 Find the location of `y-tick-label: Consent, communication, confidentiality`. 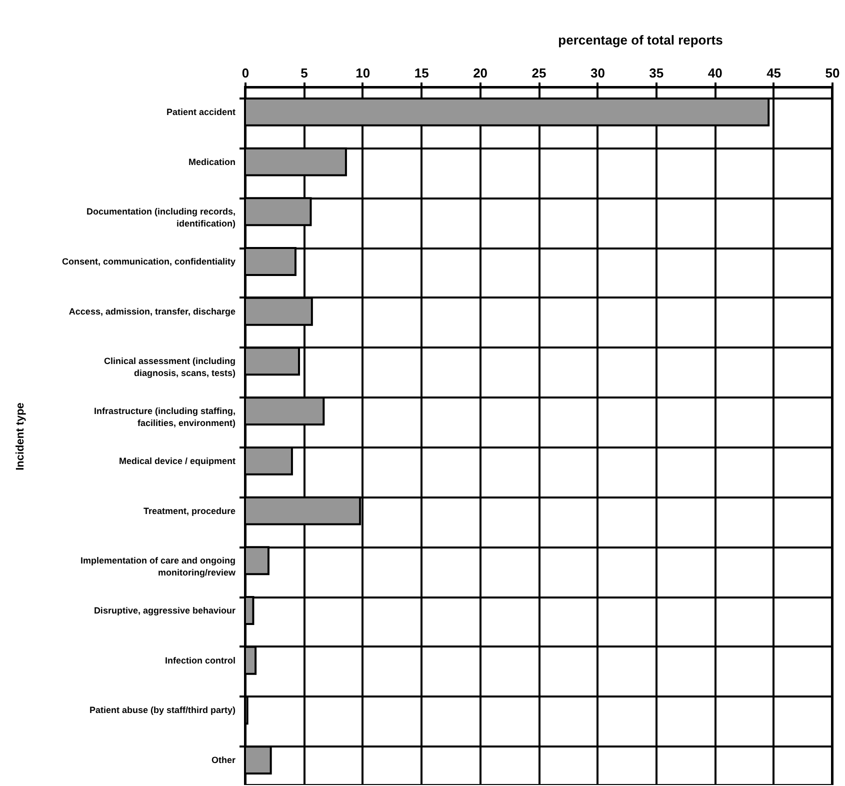

y-tick-label: Consent, communication, confidentiality is located at coordinates (149, 261).